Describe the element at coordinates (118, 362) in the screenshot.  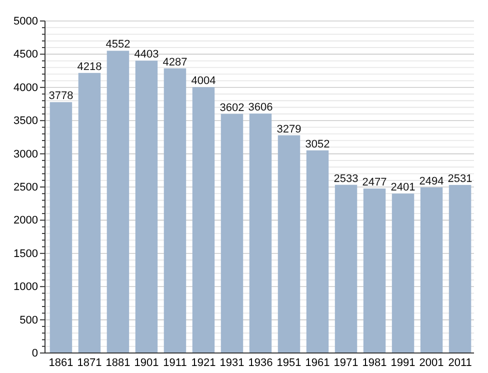
I see `x-tick-label: 1881` at that location.